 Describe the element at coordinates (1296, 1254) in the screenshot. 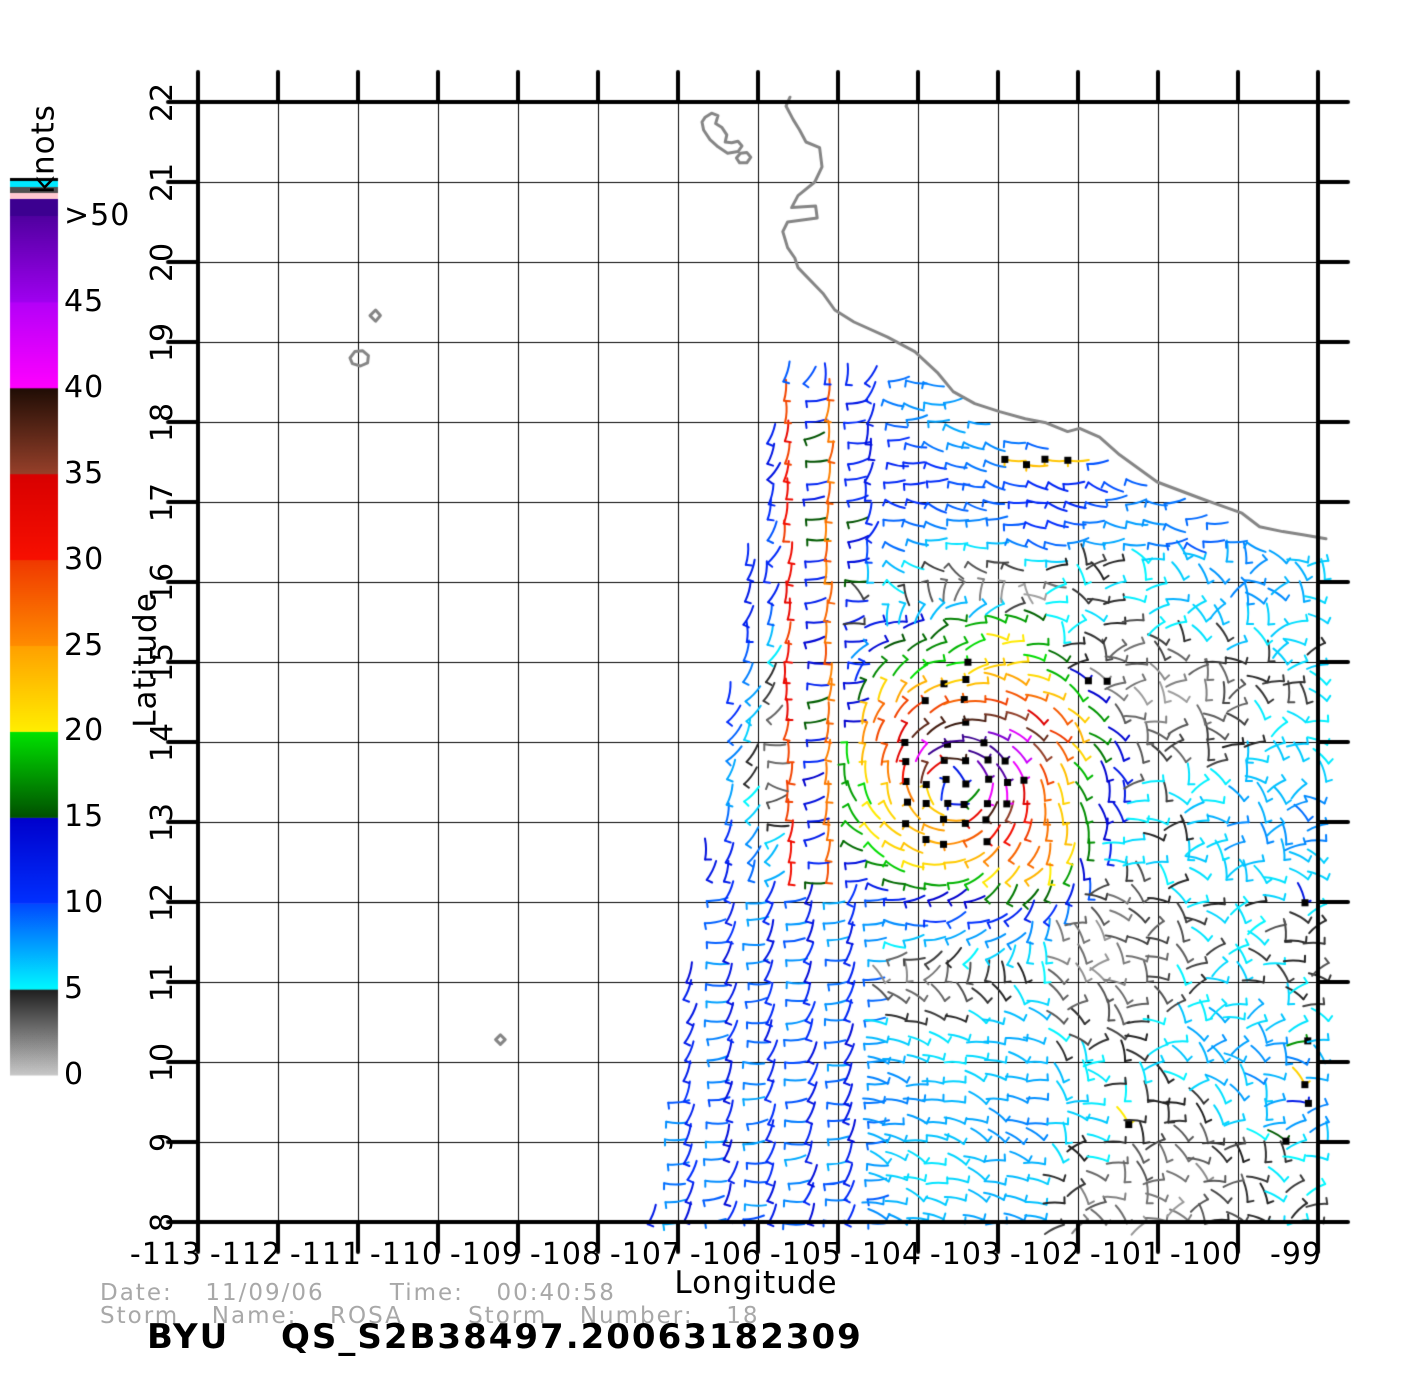

I see `x-tick-label--99: -99` at that location.